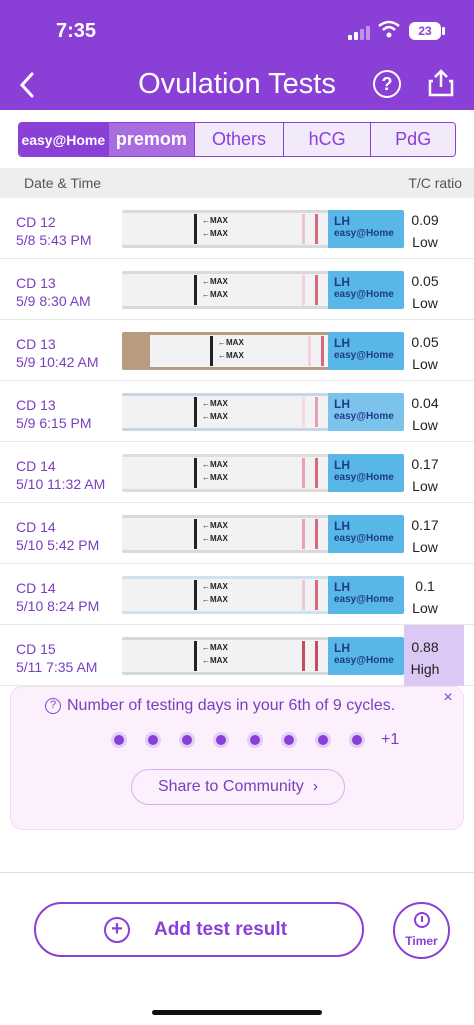 The image size is (474, 1025). I want to click on nav-bar: Ovulation Tests ?, so click(237, 85).